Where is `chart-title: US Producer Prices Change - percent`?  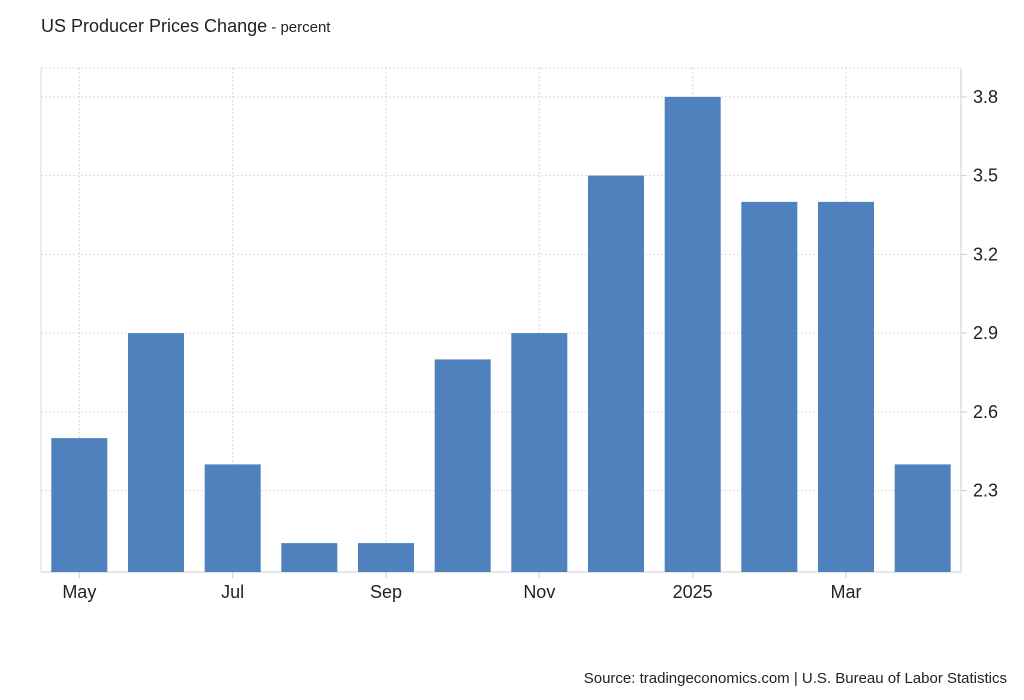
chart-title: US Producer Prices Change - percent is located at coordinates (185, 26).